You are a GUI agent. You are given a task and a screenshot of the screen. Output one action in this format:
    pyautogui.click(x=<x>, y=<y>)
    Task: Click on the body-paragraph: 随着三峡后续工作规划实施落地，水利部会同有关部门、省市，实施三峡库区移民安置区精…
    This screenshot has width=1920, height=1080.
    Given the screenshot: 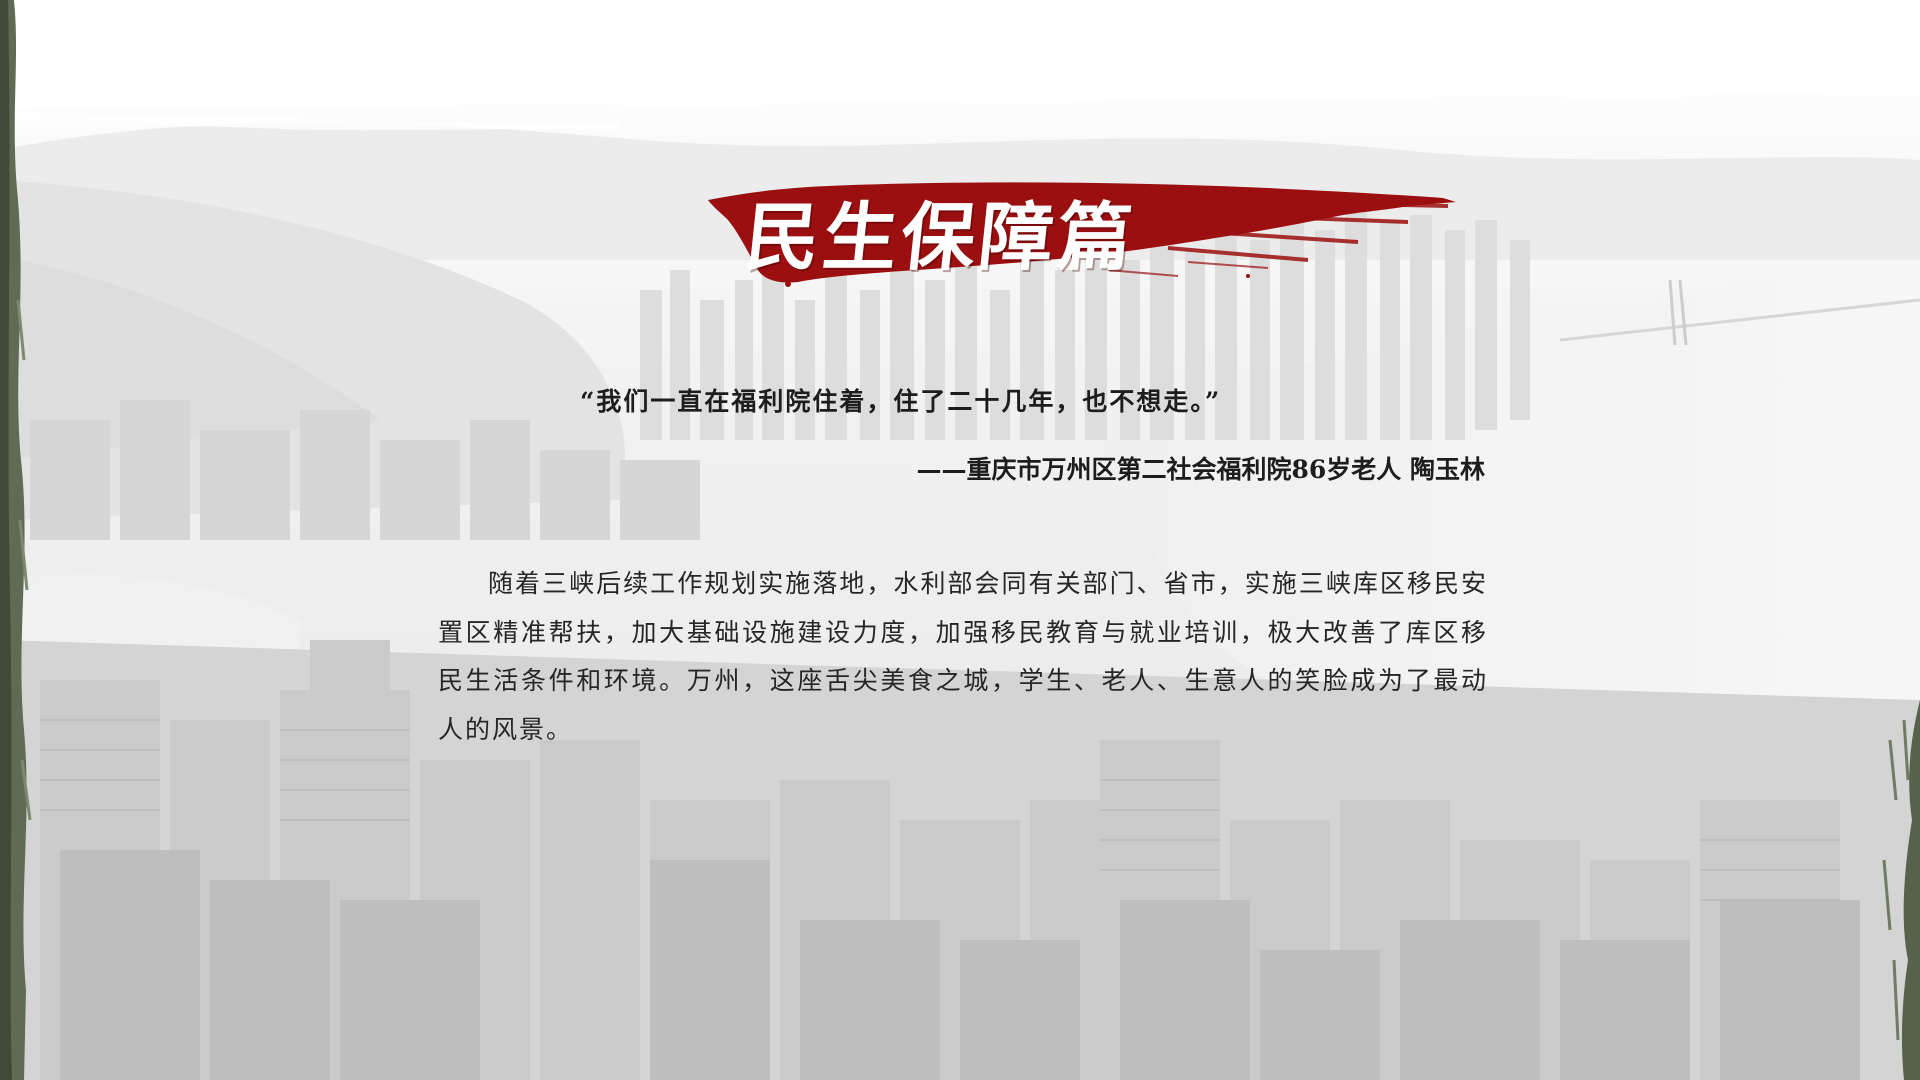 What is the action you would take?
    pyautogui.click(x=963, y=656)
    